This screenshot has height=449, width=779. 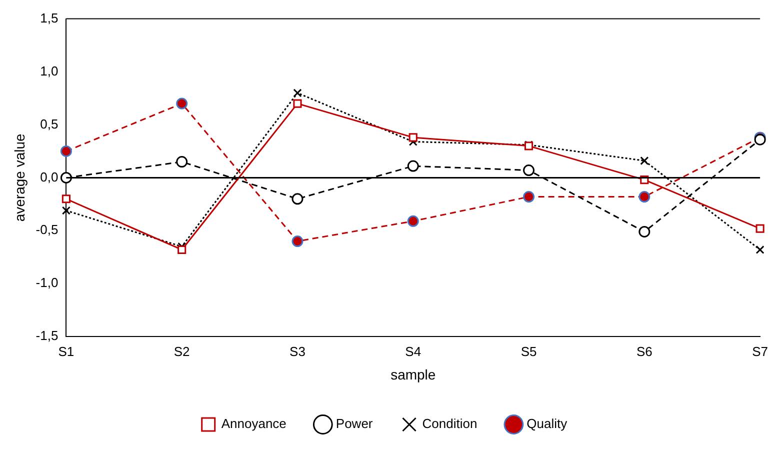 I want to click on y-tick-label: -1,0, so click(x=47, y=282).